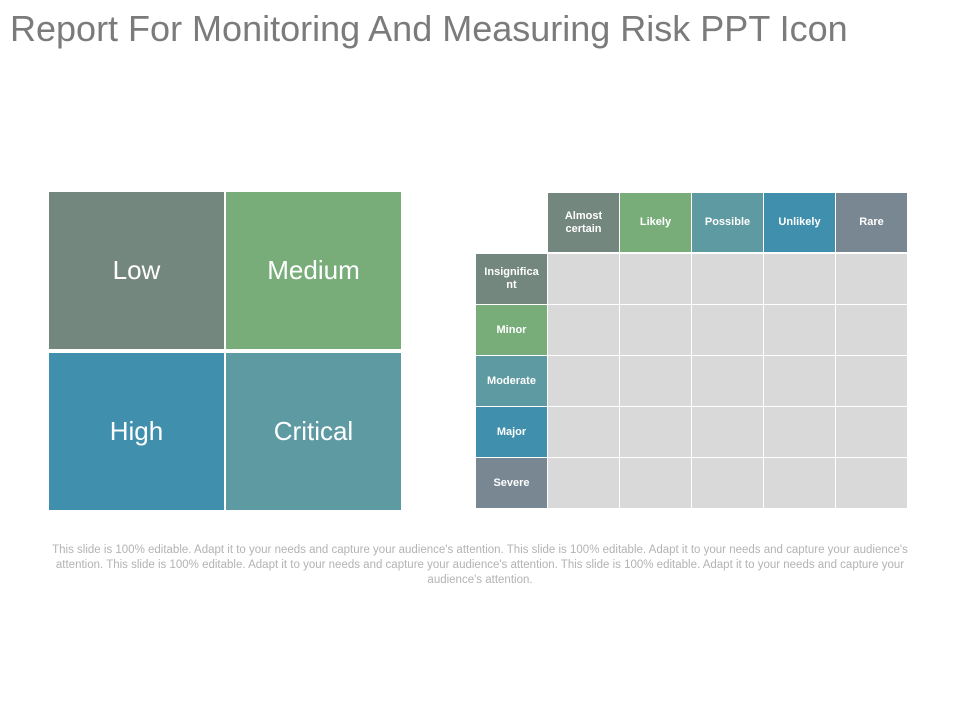 The width and height of the screenshot is (960, 720). What do you see at coordinates (511, 483) in the screenshot?
I see `row-header-severe: Severe` at bounding box center [511, 483].